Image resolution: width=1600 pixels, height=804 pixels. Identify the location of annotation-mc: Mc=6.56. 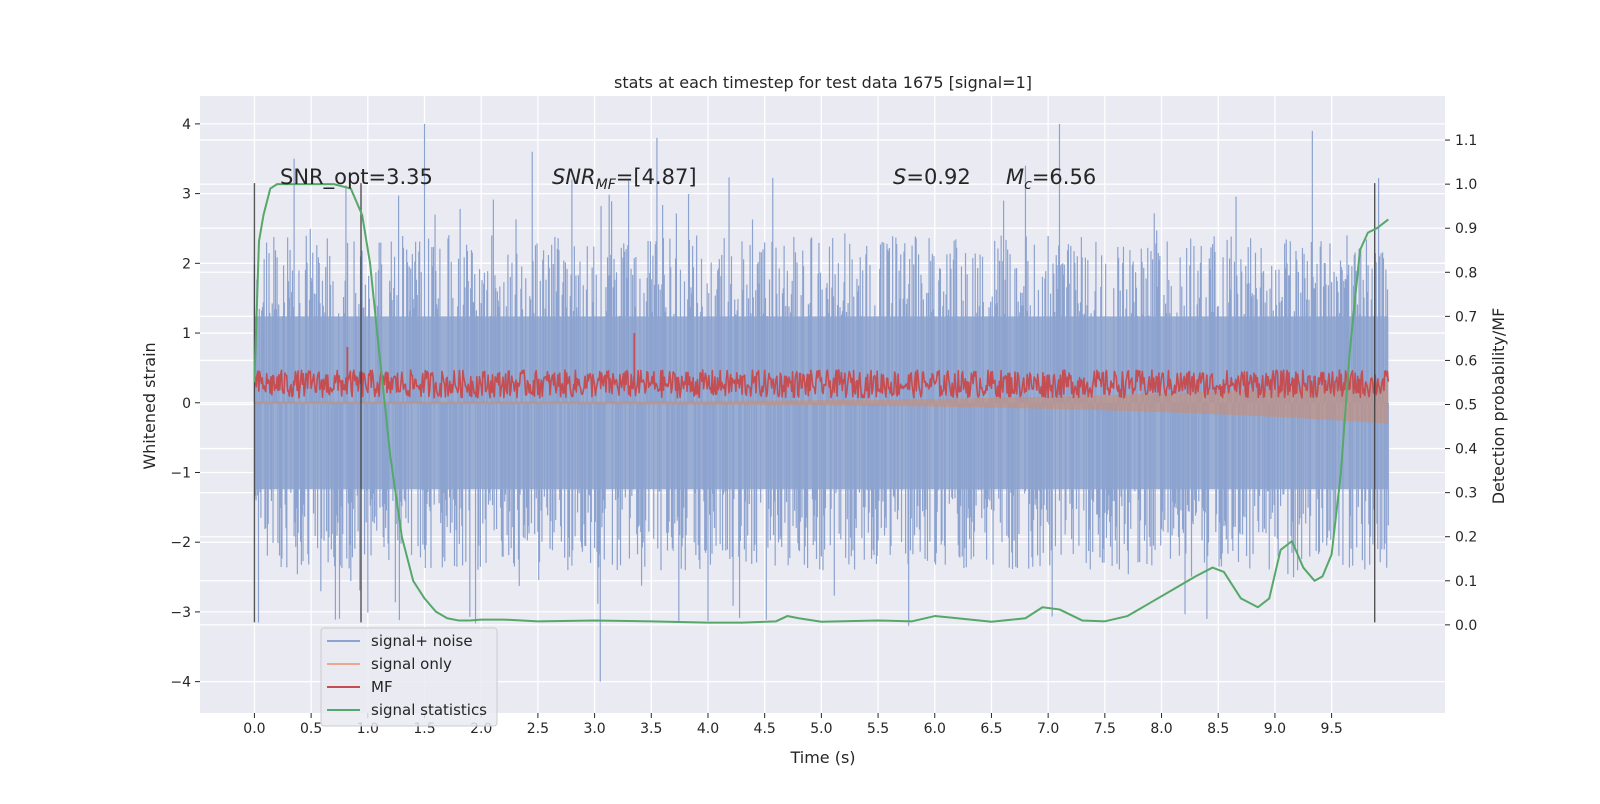
(1051, 179).